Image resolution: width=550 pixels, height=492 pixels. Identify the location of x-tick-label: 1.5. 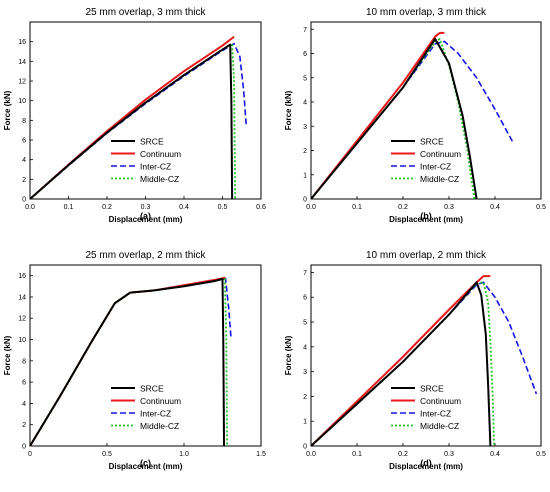
(261, 454).